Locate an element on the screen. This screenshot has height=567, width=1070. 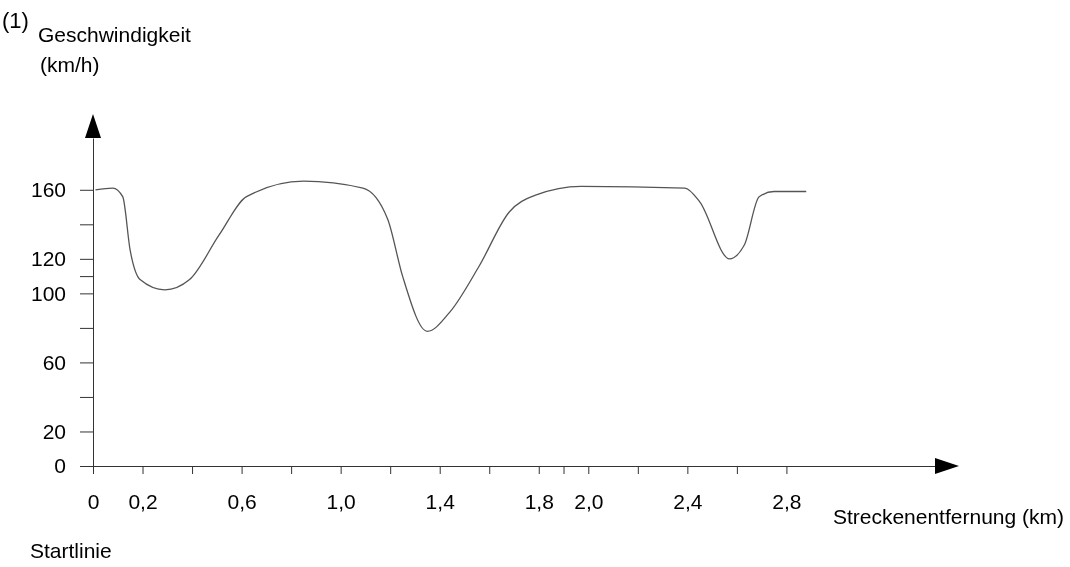
x-tick-label: 2,0 is located at coordinates (589, 501).